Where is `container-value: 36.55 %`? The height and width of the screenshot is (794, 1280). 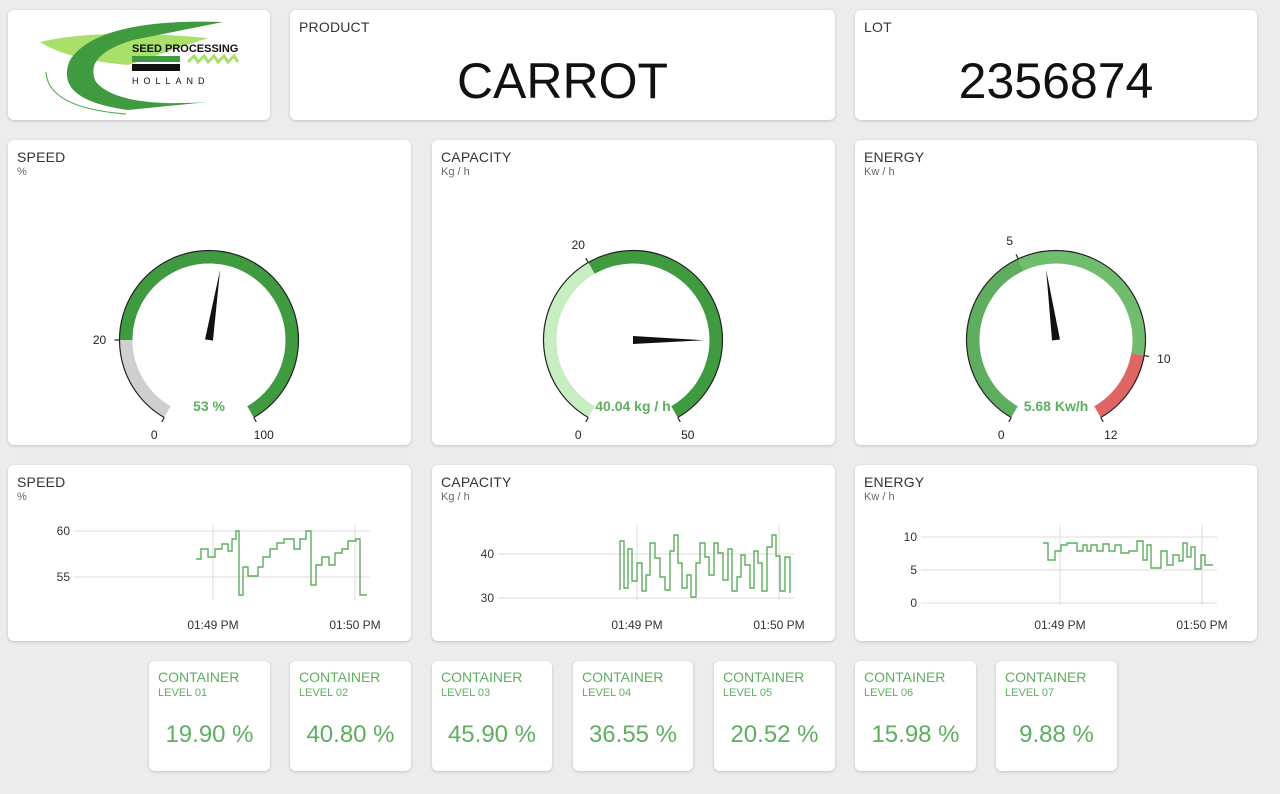 container-value: 36.55 % is located at coordinates (633, 734).